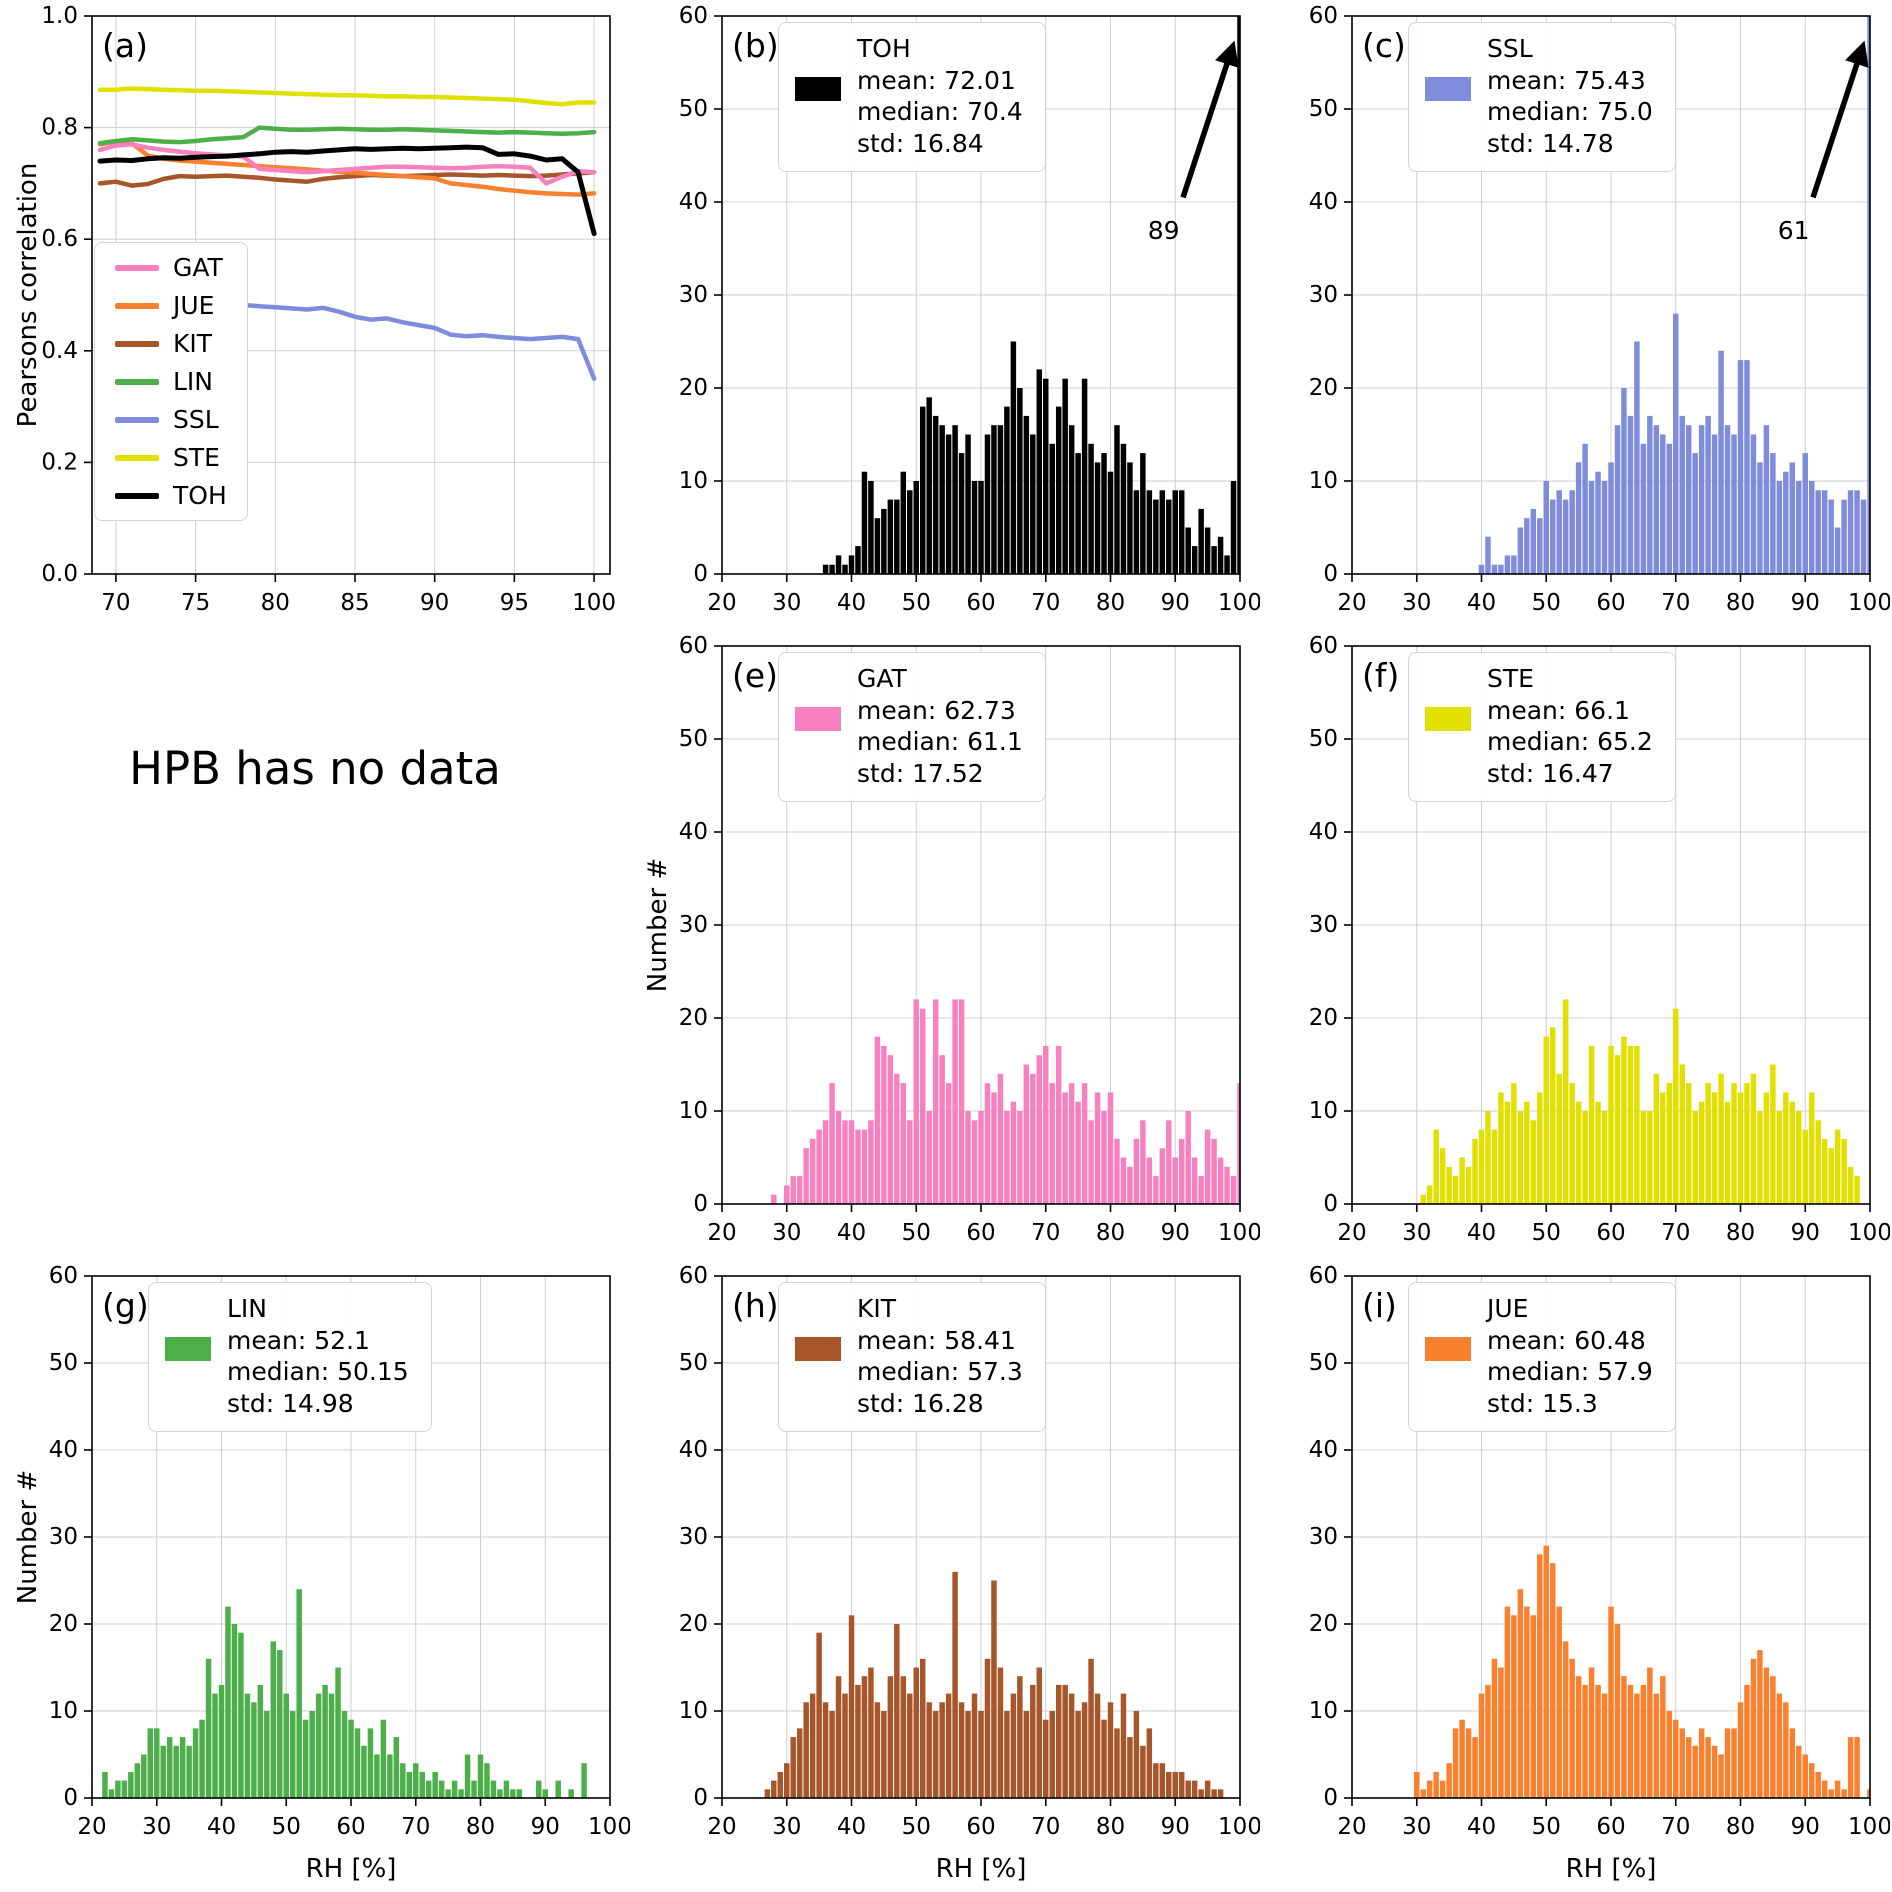 The width and height of the screenshot is (1892, 1892). Describe the element at coordinates (171, 457) in the screenshot. I see `legend-item-ste: STE` at that location.